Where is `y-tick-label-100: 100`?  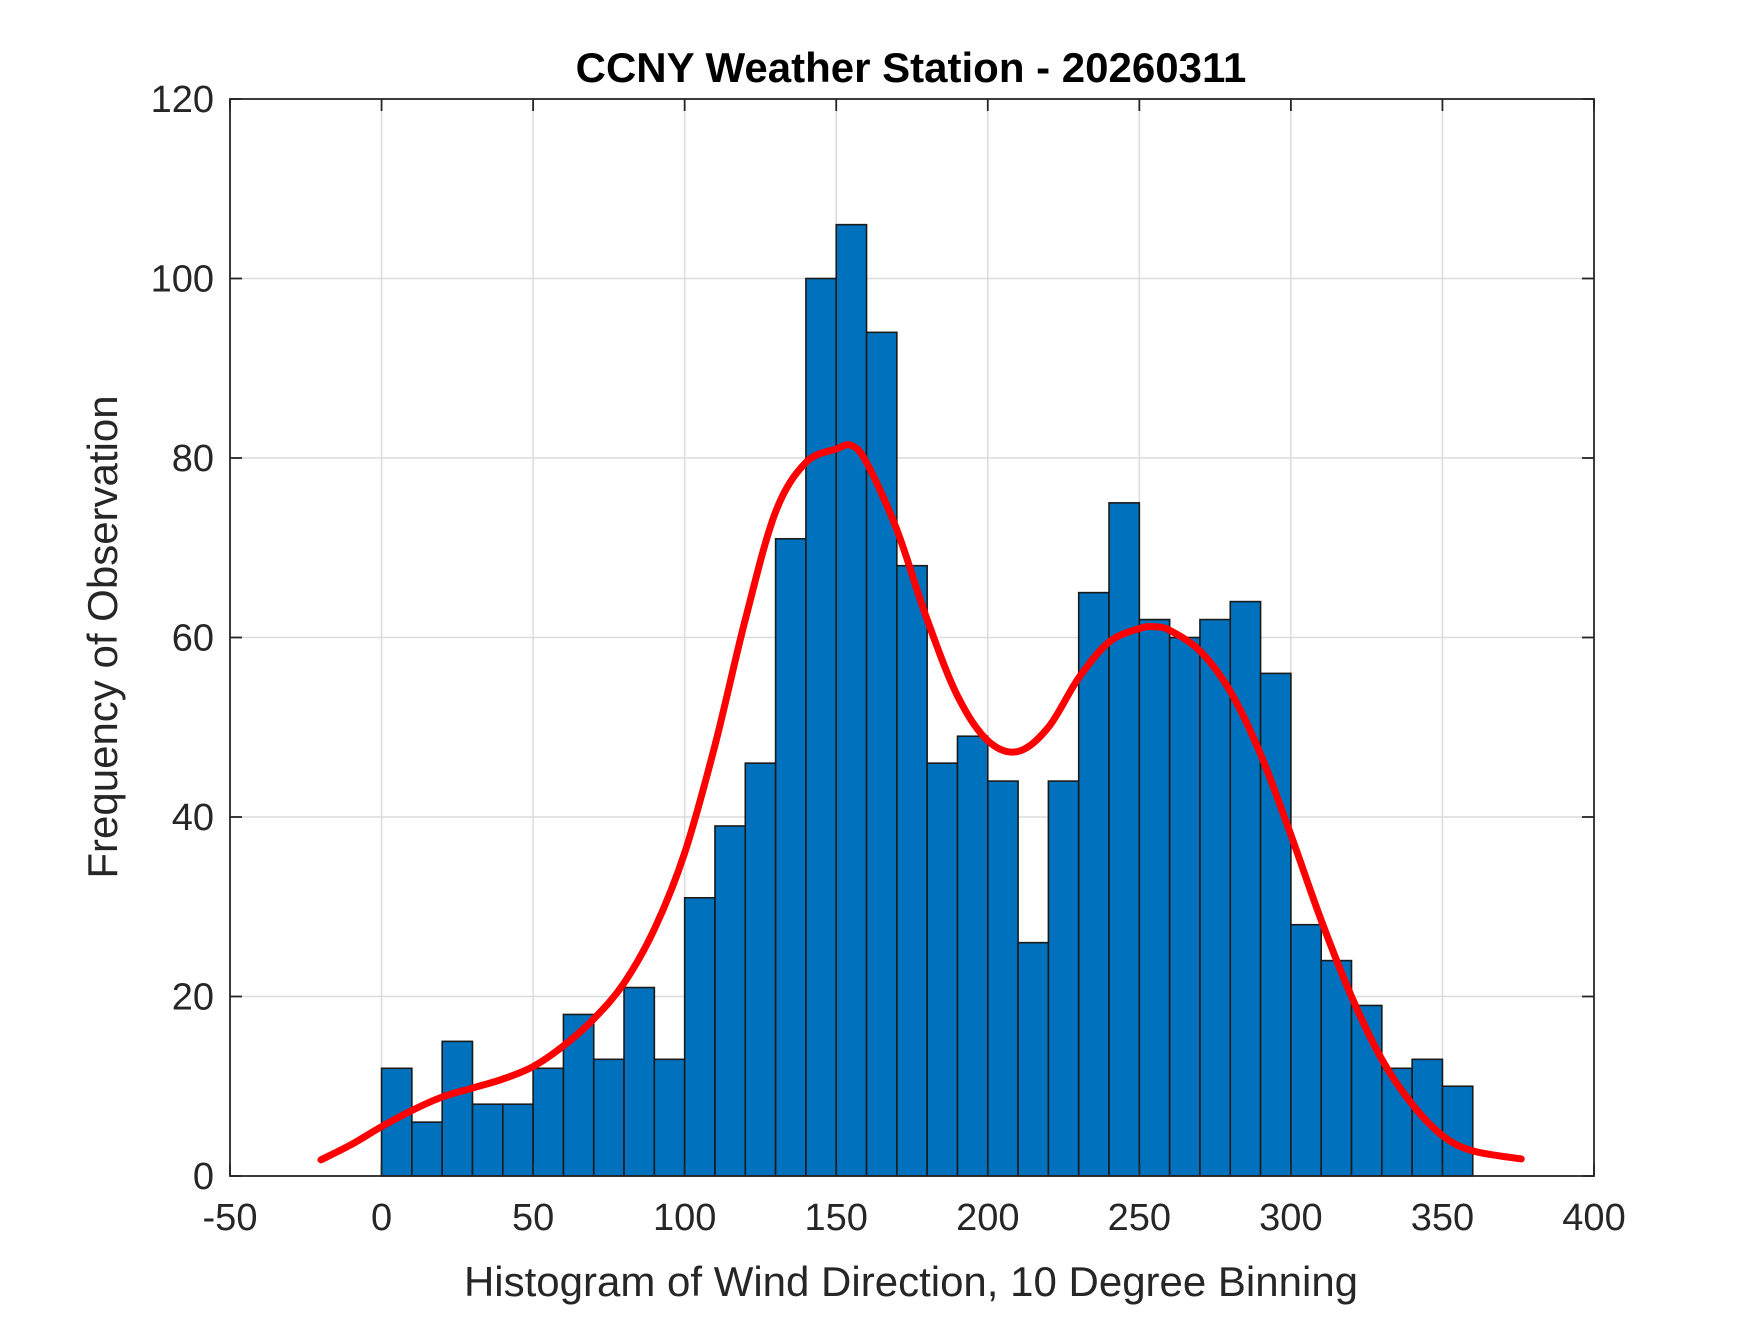
y-tick-label-100: 100 is located at coordinates (182, 280).